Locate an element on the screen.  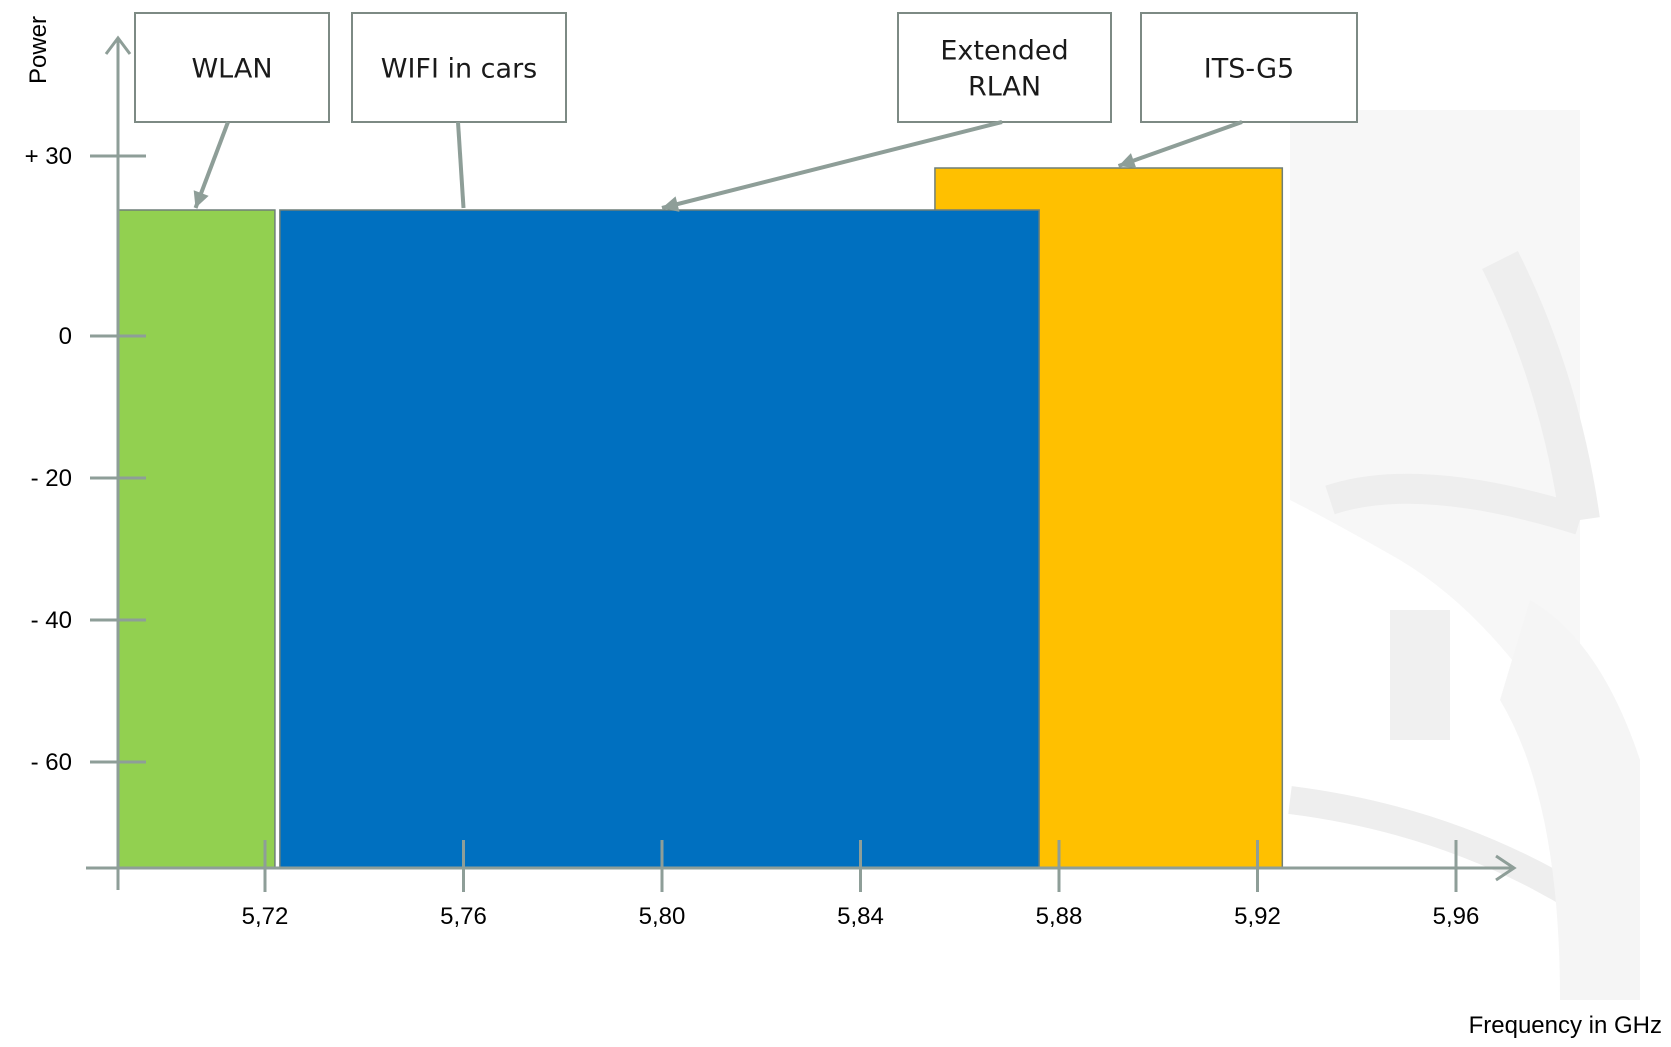
x-tick-label: 5,96 is located at coordinates (1456, 916).